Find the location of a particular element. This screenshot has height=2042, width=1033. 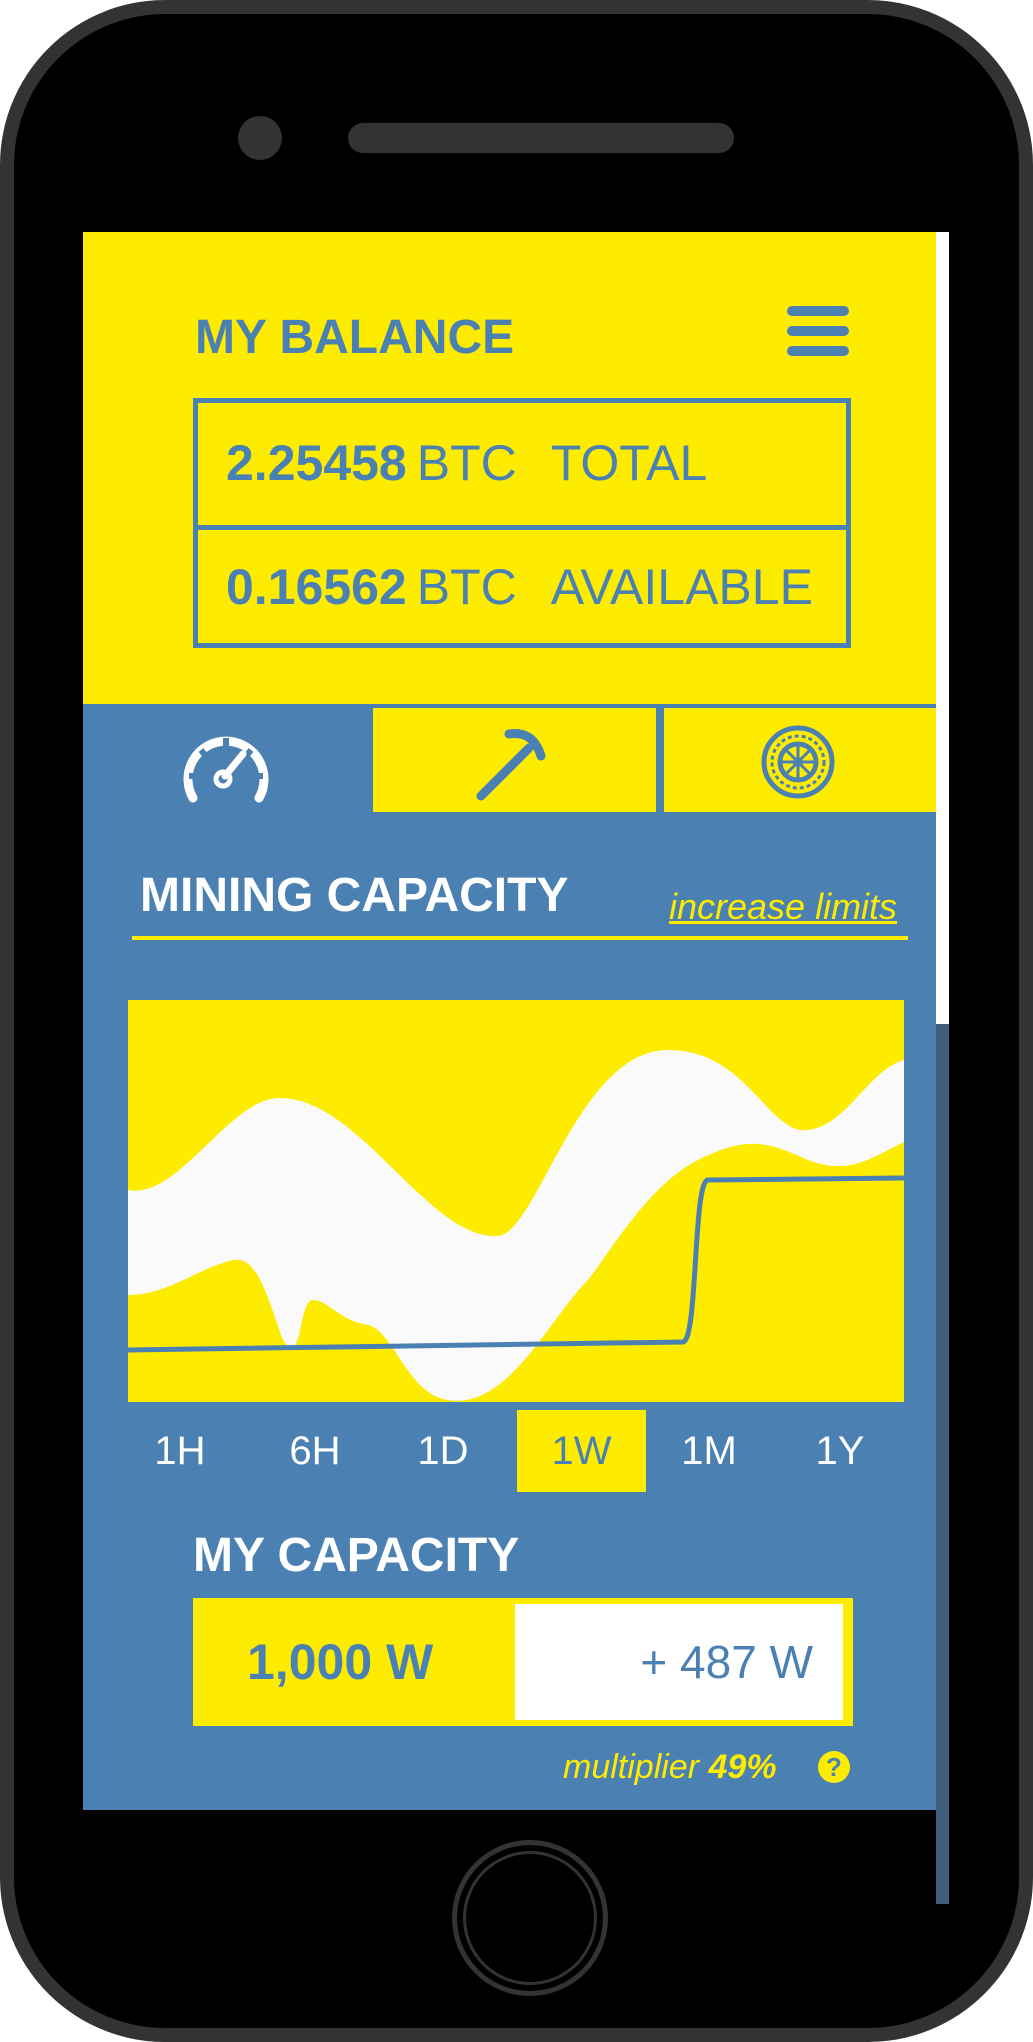

range-selector: 1H 6H 1D 1W 1M 1Y is located at coordinates (516, 1452).